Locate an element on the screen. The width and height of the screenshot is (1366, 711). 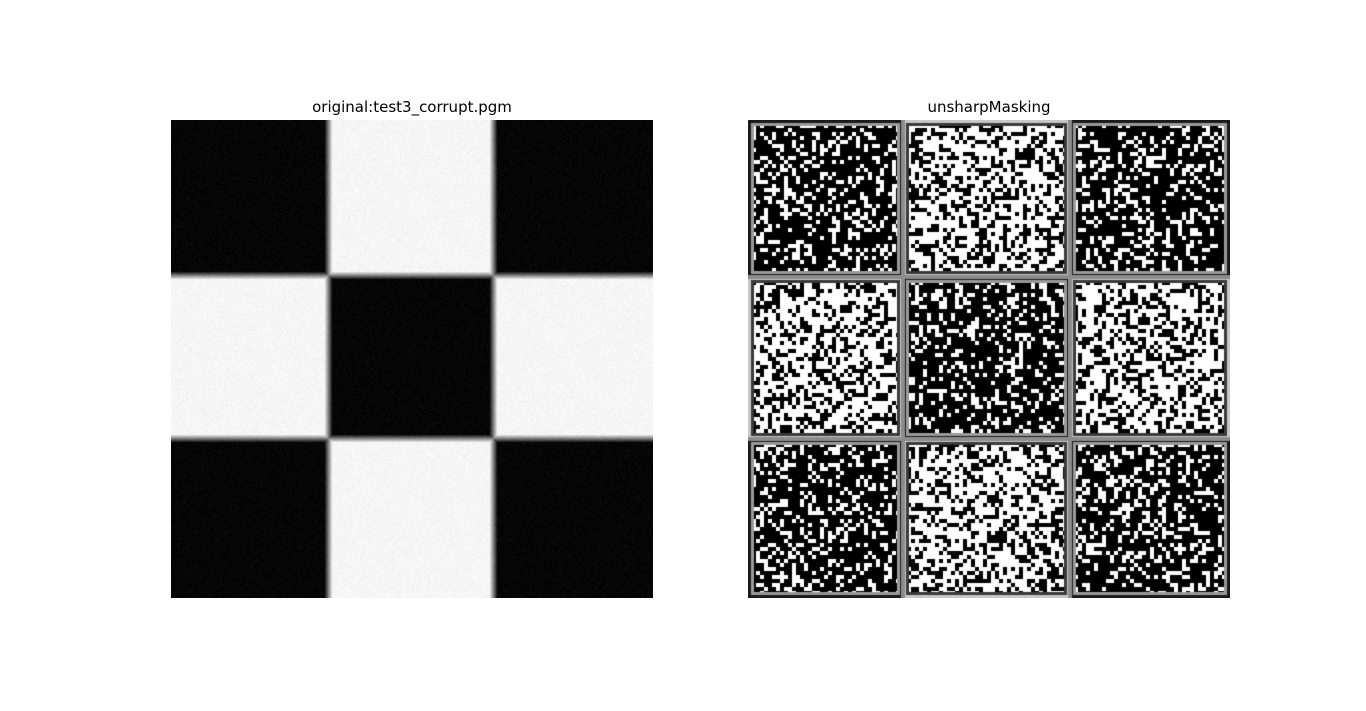
left-panel-title: original:test3_corrupt.pgm is located at coordinates (412, 107).